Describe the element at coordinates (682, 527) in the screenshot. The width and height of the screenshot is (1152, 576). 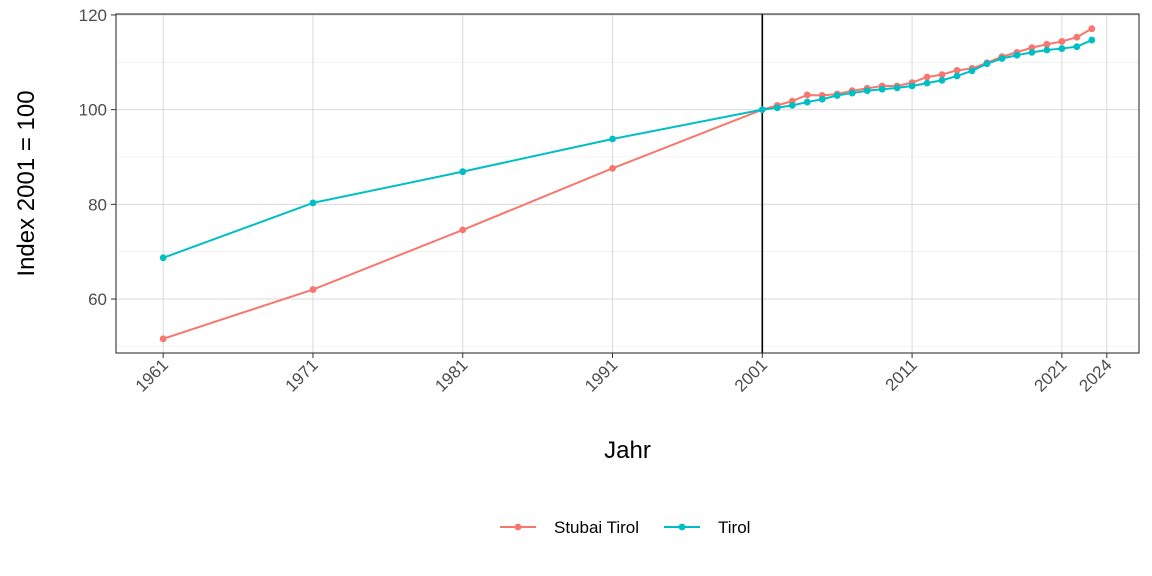
I see `legend-marker-tirol` at that location.